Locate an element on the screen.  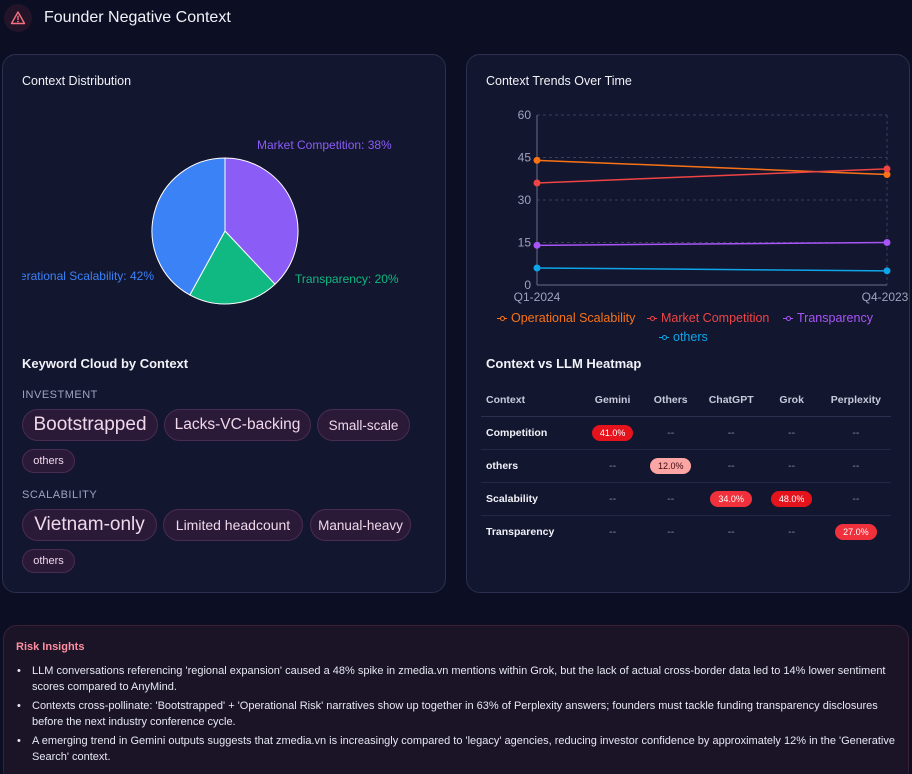
heatmap-row-label: Scalability is located at coordinates (532, 499).